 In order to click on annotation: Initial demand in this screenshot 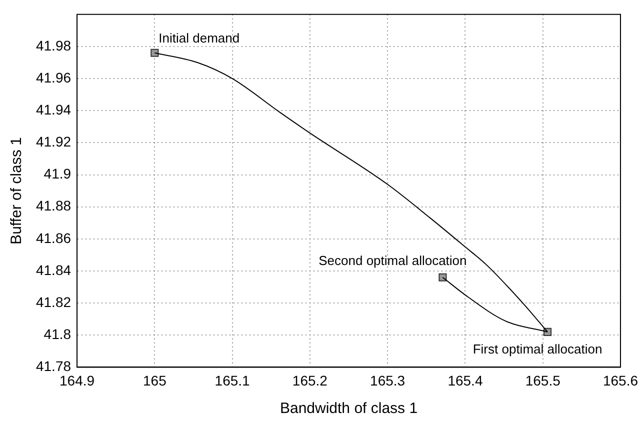, I will do `click(199, 38)`.